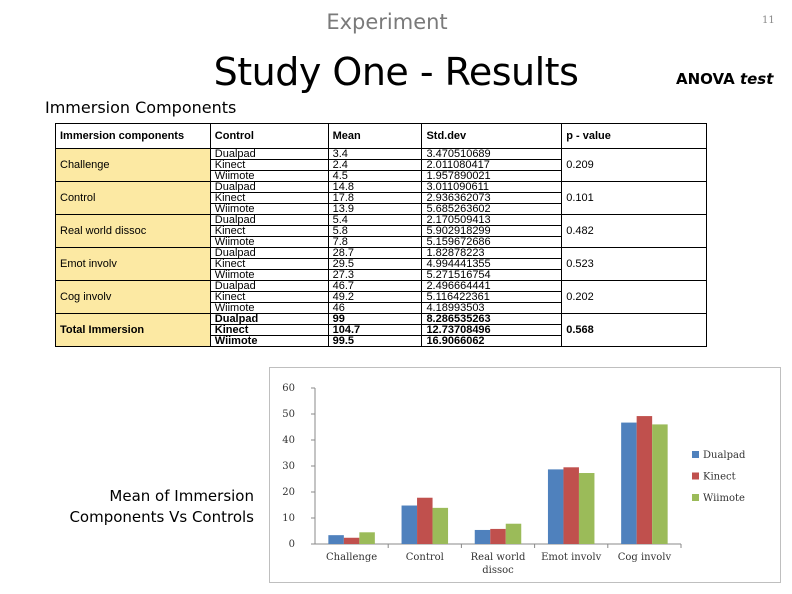 This screenshot has height=594, width=792. Describe the element at coordinates (492, 275) in the screenshot. I see `stddev-value: 5.271516754` at that location.